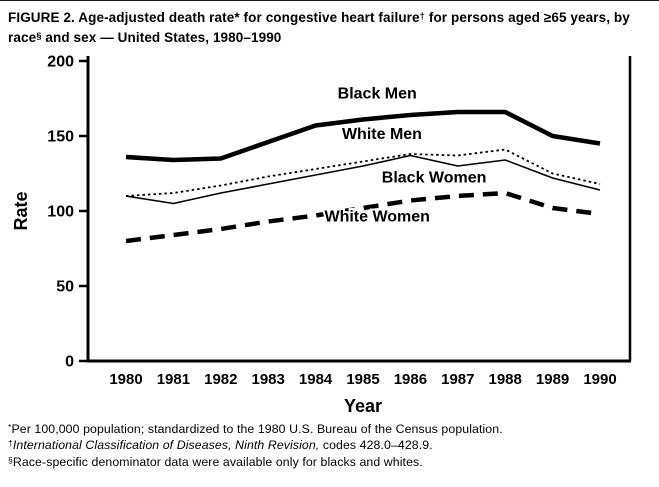 This screenshot has width=659, height=487. Describe the element at coordinates (60, 61) in the screenshot. I see `y-tick-label: 200` at that location.